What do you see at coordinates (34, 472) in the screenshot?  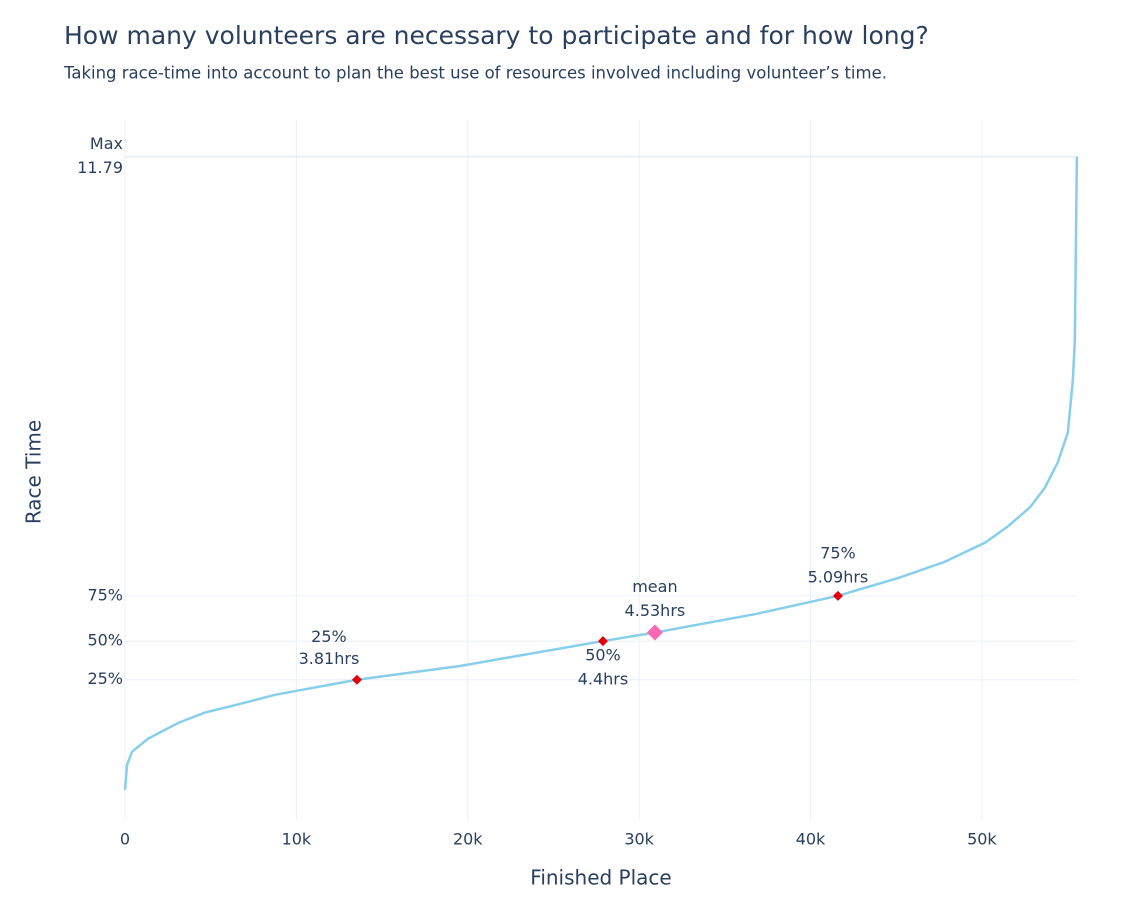 I see `y-axis-title: Race Time` at bounding box center [34, 472].